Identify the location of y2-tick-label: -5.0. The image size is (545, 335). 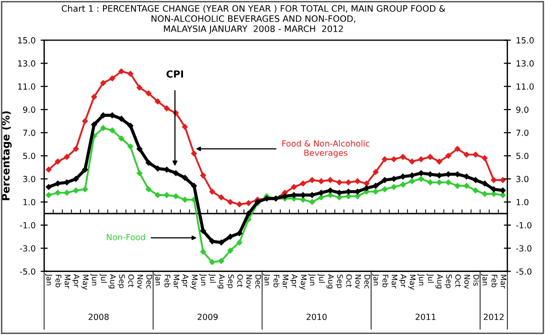
(524, 271).